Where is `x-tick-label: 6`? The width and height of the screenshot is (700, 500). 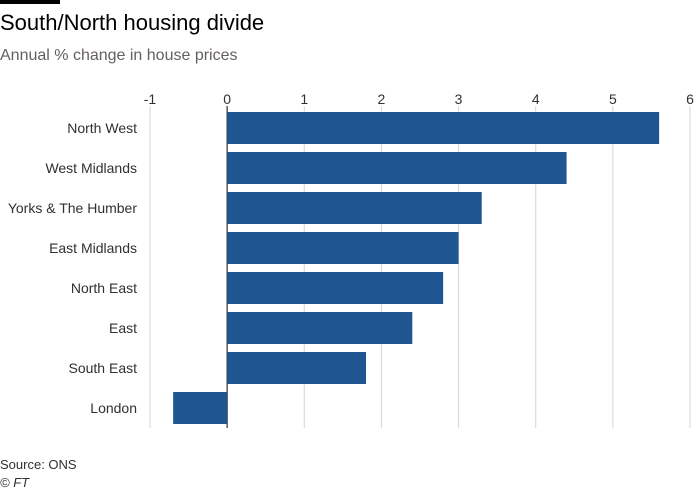 x-tick-label: 6 is located at coordinates (690, 99).